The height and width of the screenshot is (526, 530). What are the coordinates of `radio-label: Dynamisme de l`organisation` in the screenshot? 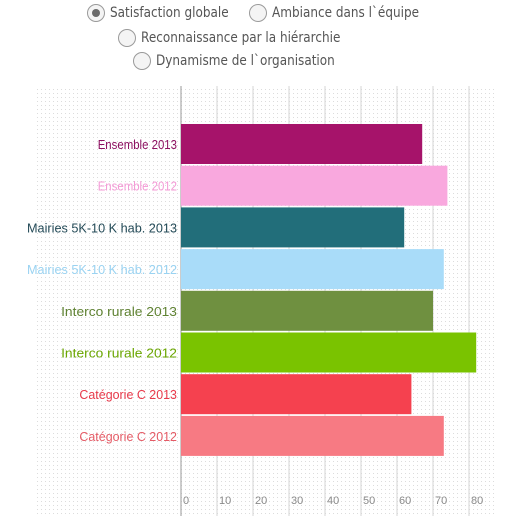 It's located at (245, 61).